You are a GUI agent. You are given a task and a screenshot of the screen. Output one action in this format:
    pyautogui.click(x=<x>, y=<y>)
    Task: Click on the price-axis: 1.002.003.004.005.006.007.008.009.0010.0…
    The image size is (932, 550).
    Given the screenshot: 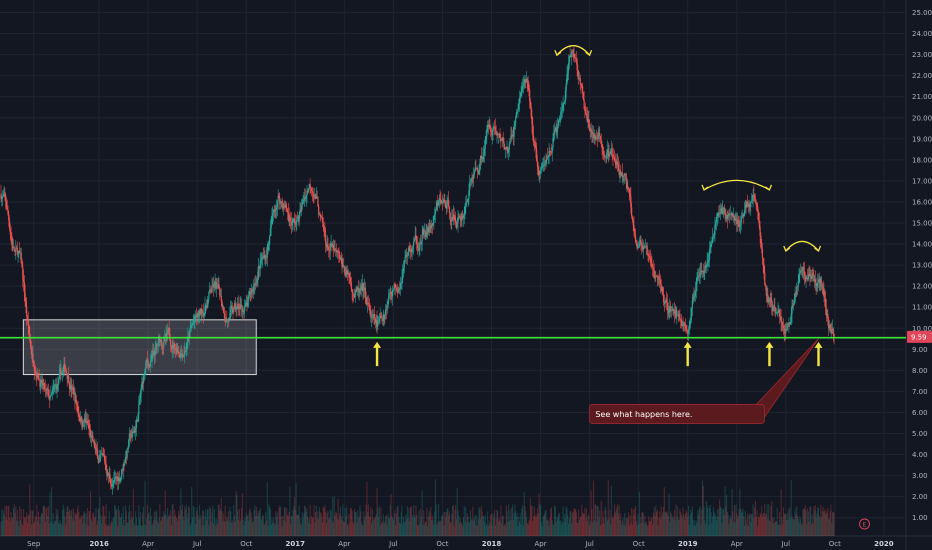 What is the action you would take?
    pyautogui.click(x=919, y=265)
    